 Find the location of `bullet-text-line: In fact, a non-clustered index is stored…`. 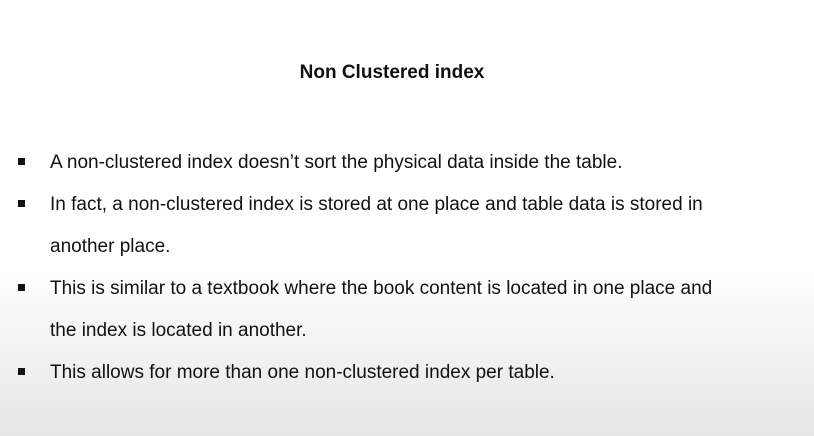

bullet-text-line: In fact, a non-clustered index is stored… is located at coordinates (376, 204).